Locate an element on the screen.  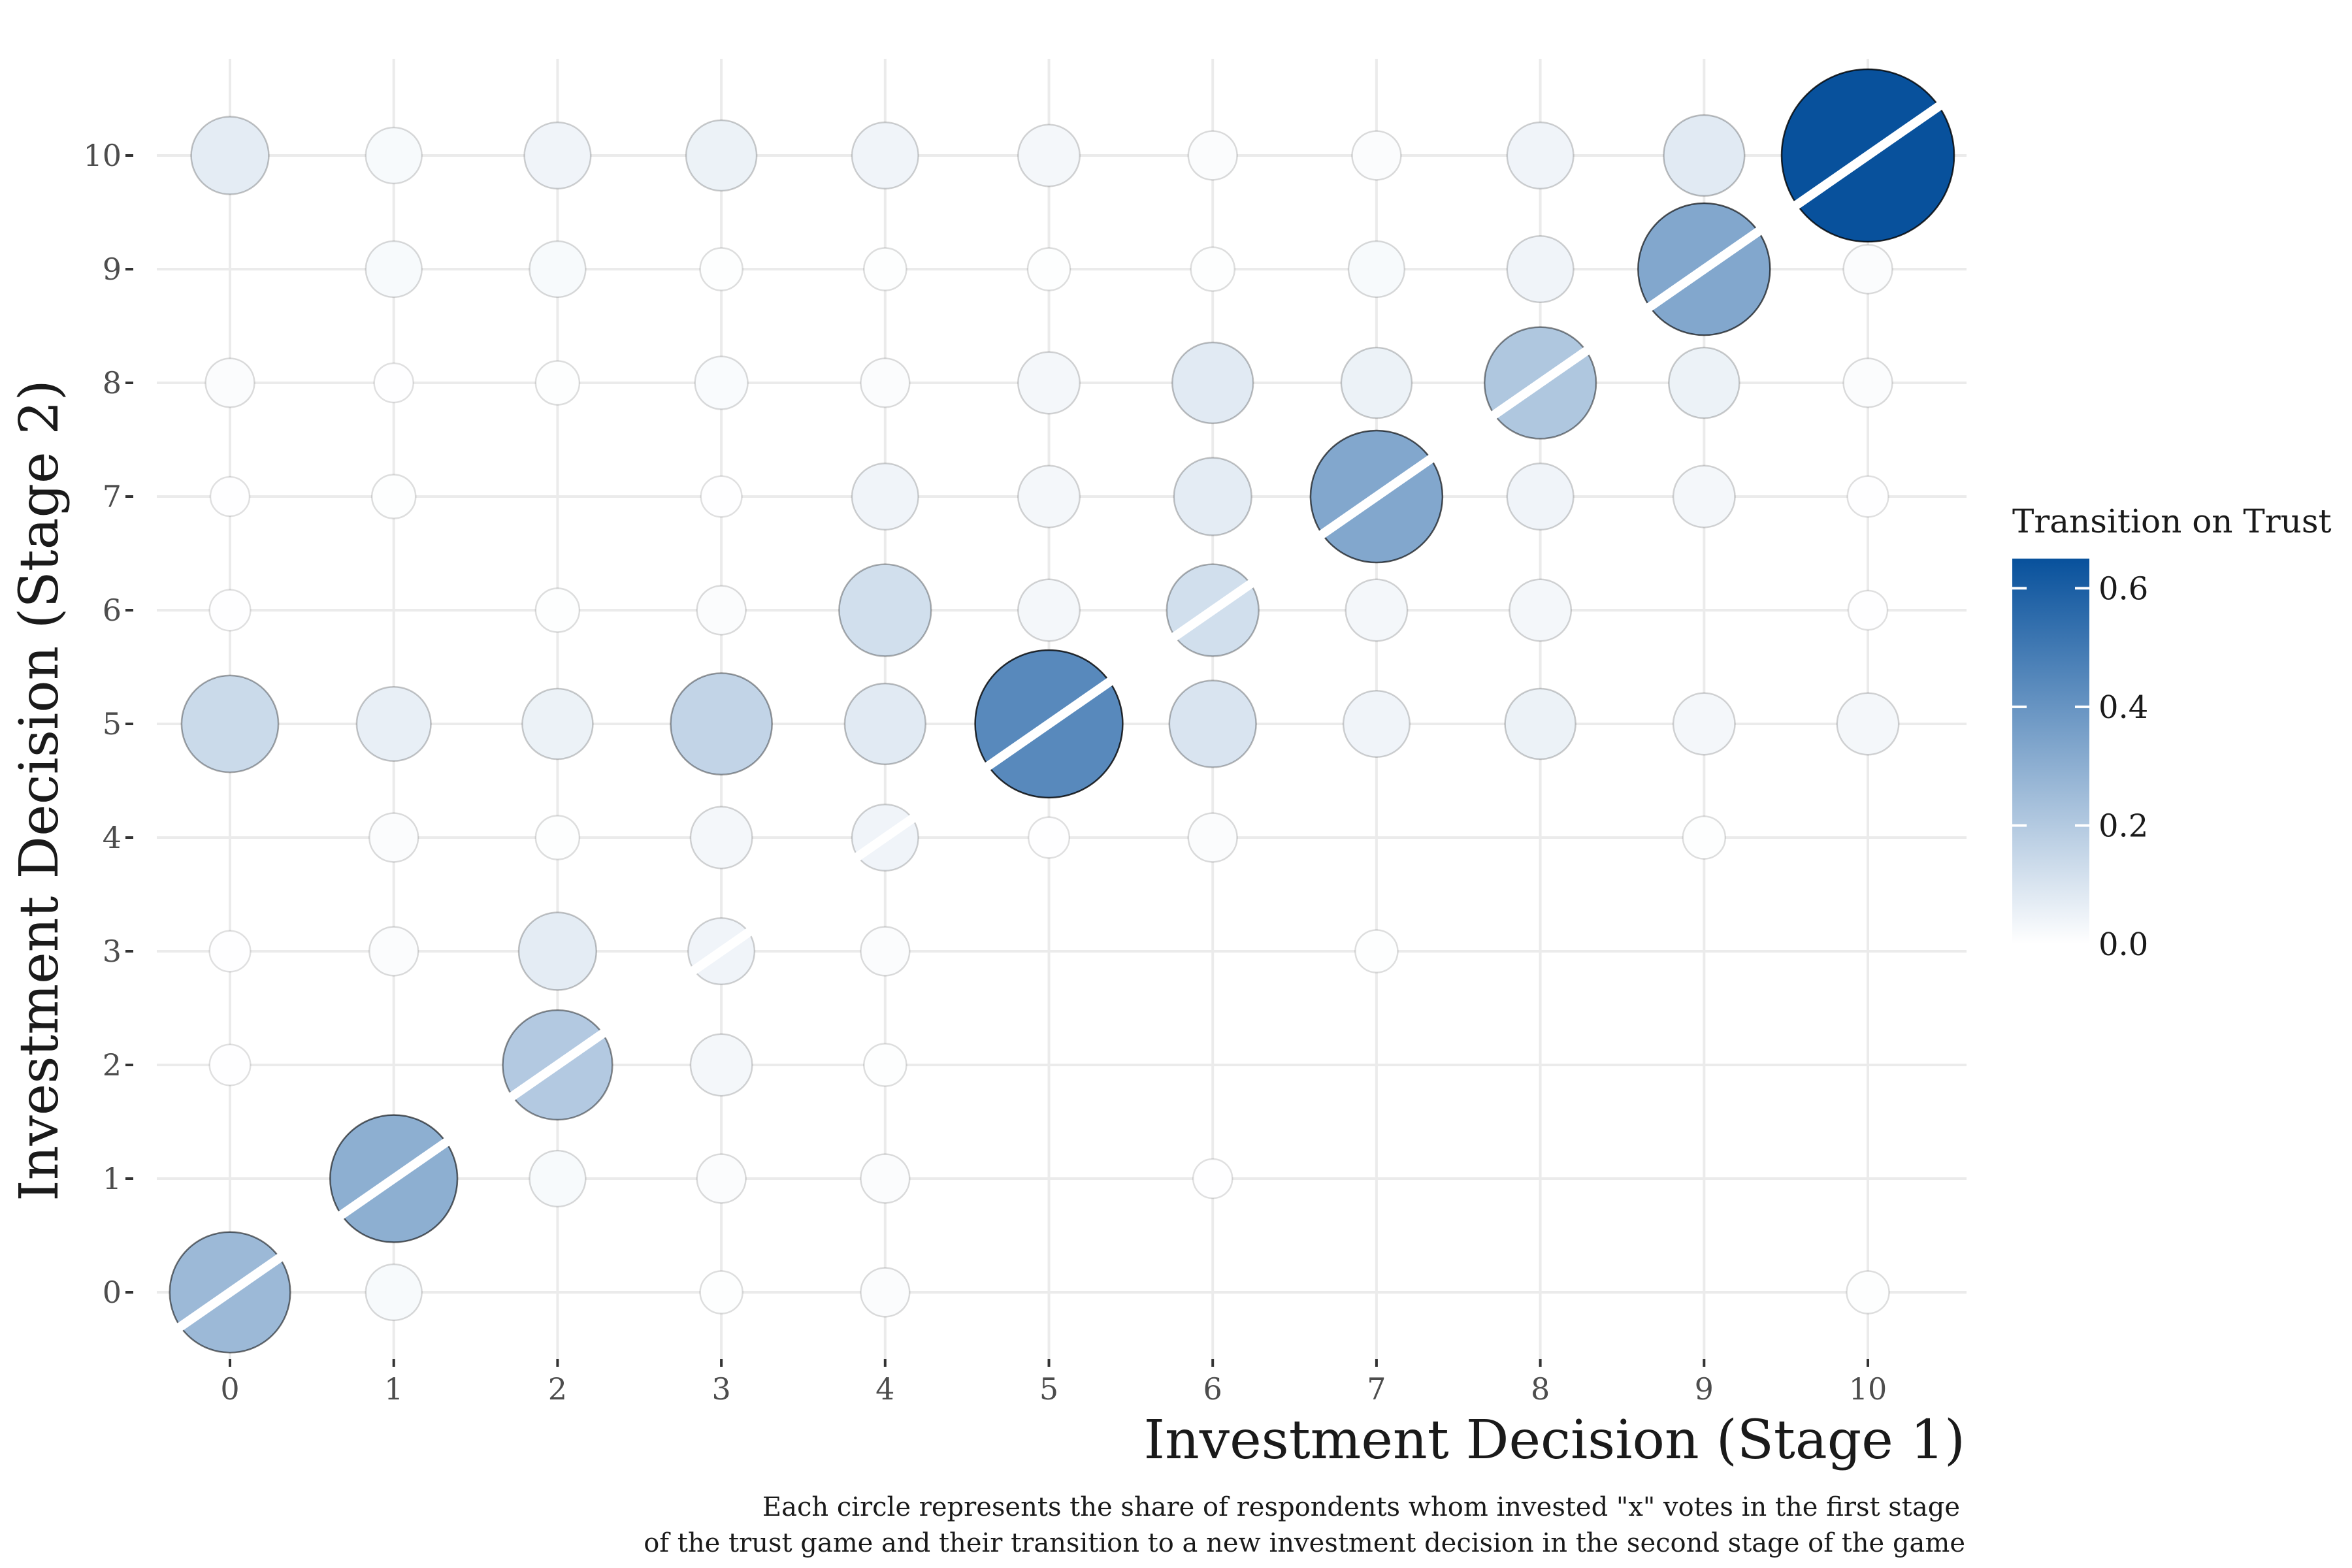
x-tick-label: 9 is located at coordinates (1704, 1389).